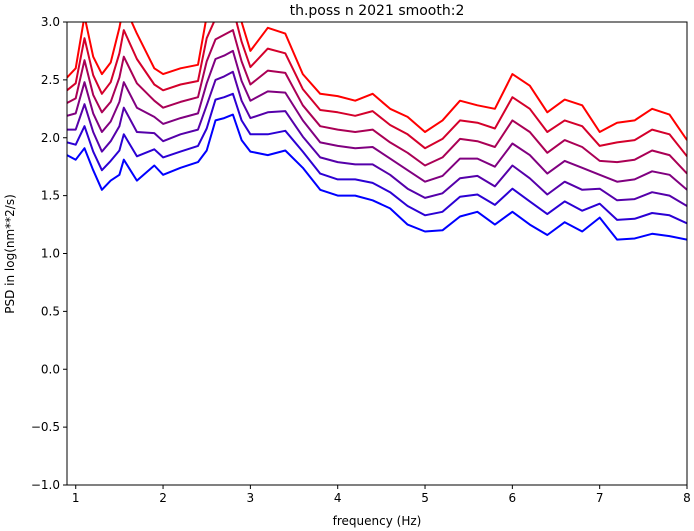  I want to click on y-tick-label: 0.0, so click(50, 369).